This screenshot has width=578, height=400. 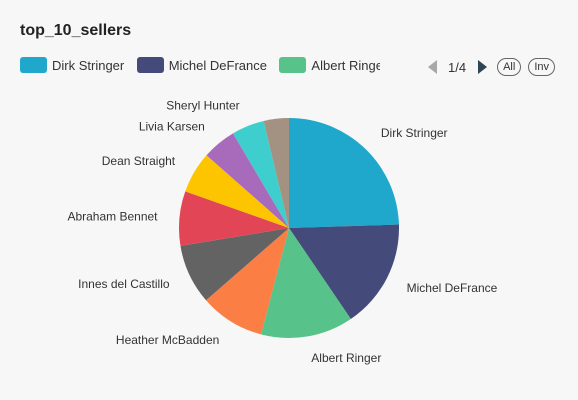 I want to click on invert-selection-button: Inv, so click(x=541, y=67).